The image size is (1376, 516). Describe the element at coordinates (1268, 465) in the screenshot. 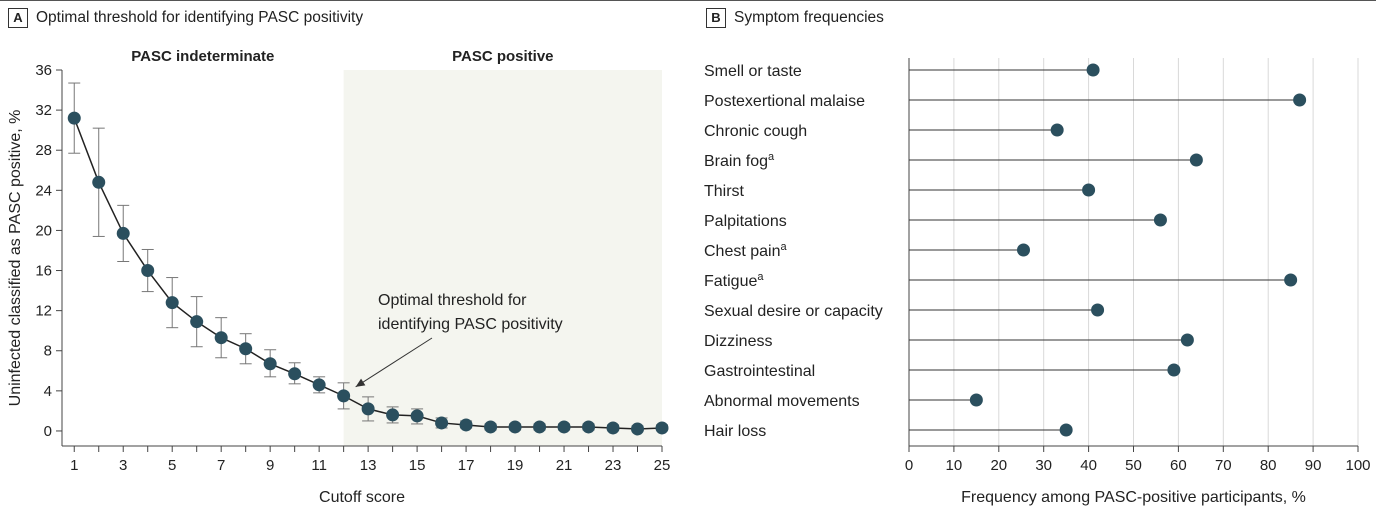

I see `x-tick-label: 80` at that location.